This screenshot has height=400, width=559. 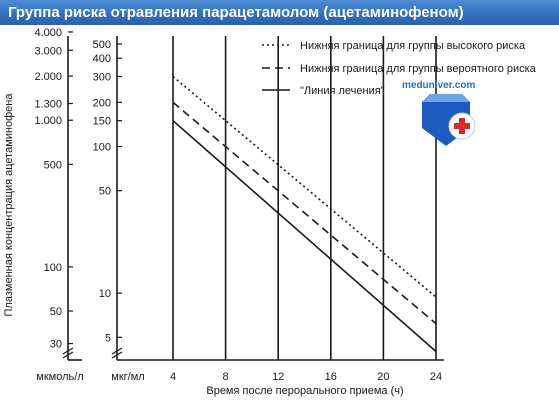 I want to click on x-tick-label: 8, so click(x=226, y=377).